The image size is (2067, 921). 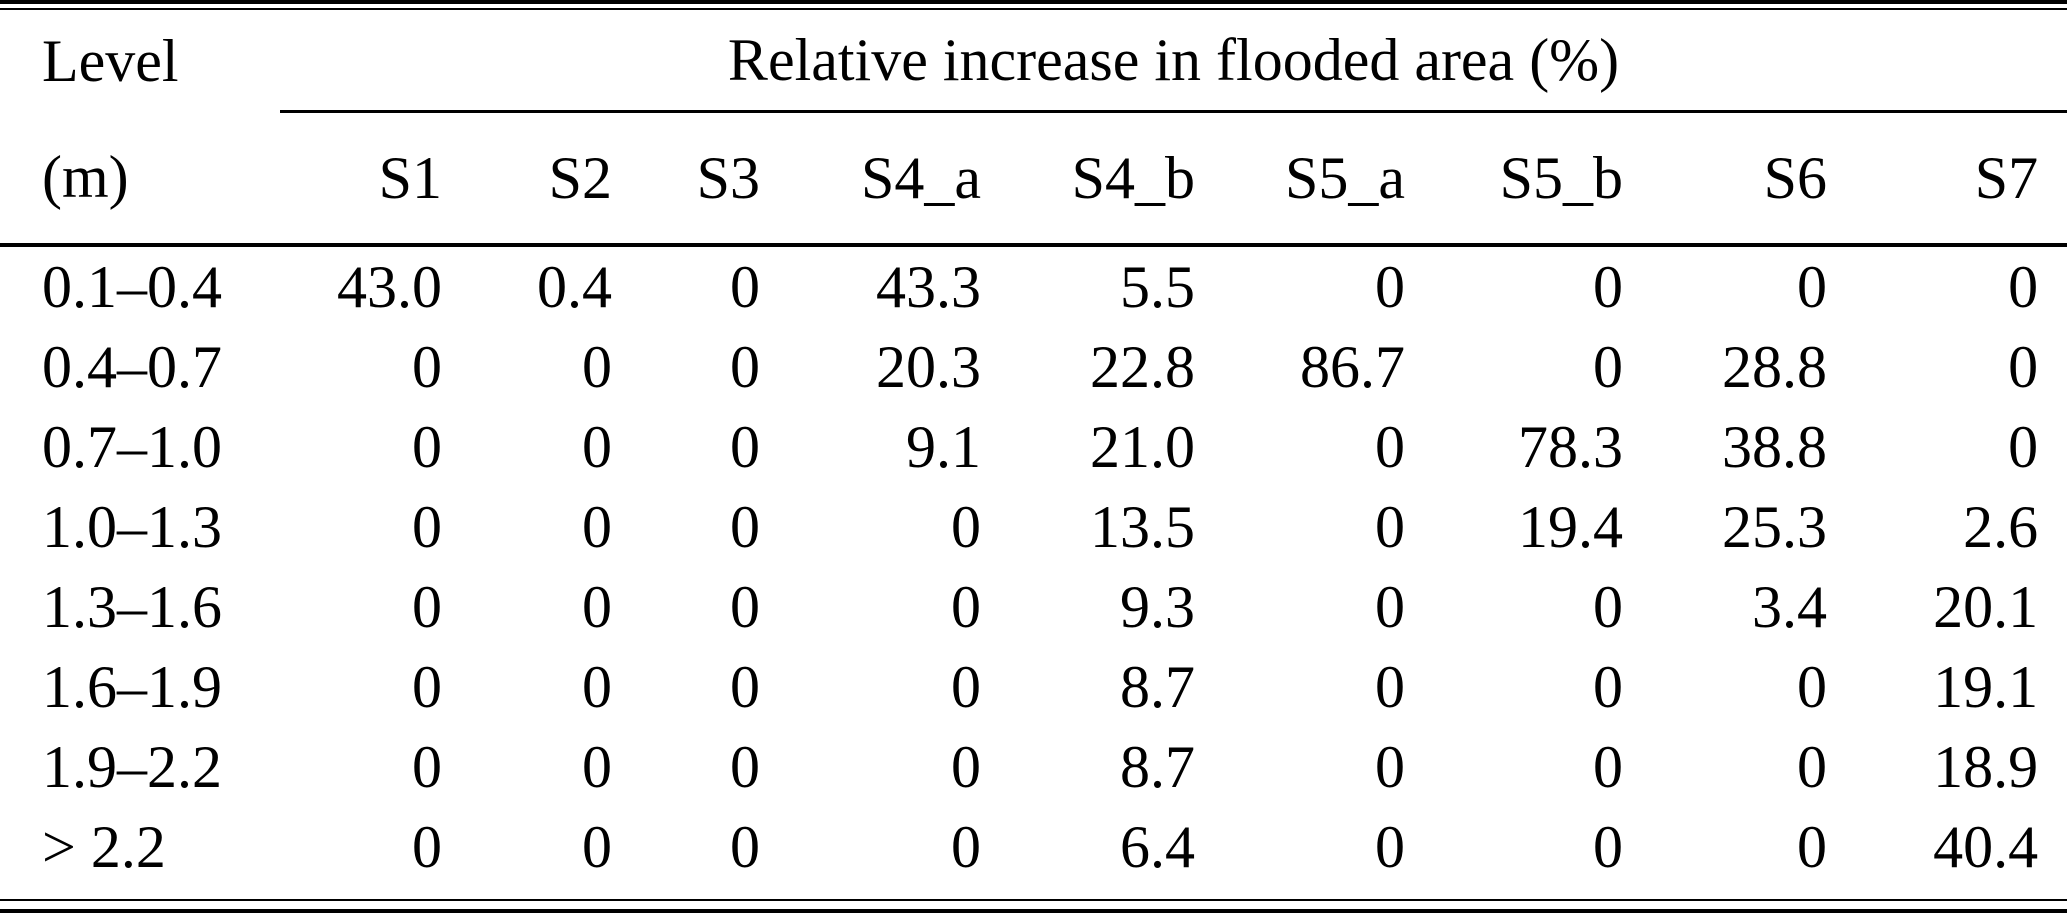 What do you see at coordinates (1986, 847) in the screenshot?
I see `value-cell: 40.4` at bounding box center [1986, 847].